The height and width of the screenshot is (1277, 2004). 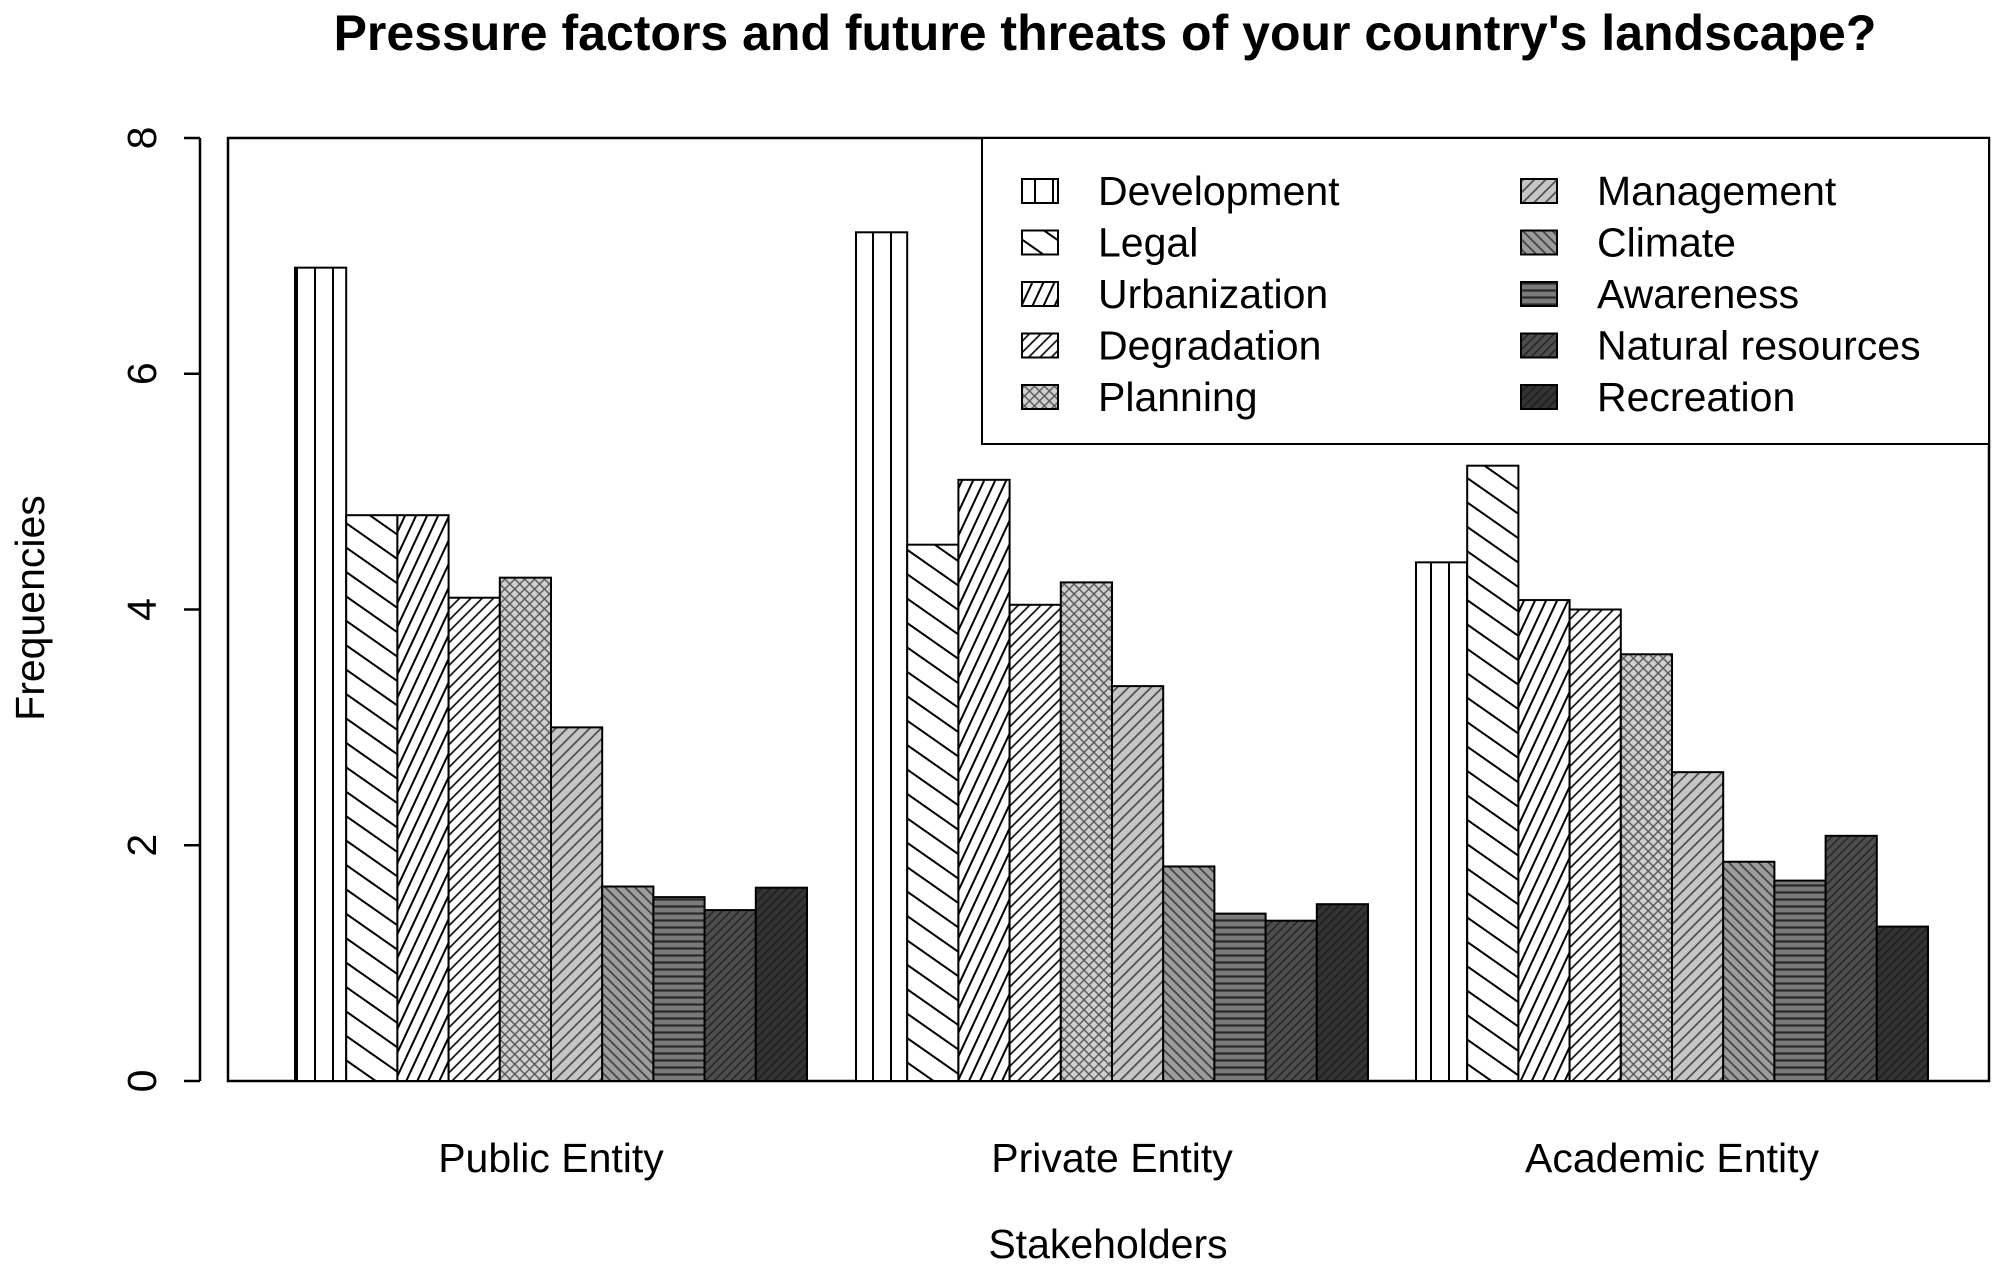 I want to click on category-label: Public Entity, so click(x=551, y=1158).